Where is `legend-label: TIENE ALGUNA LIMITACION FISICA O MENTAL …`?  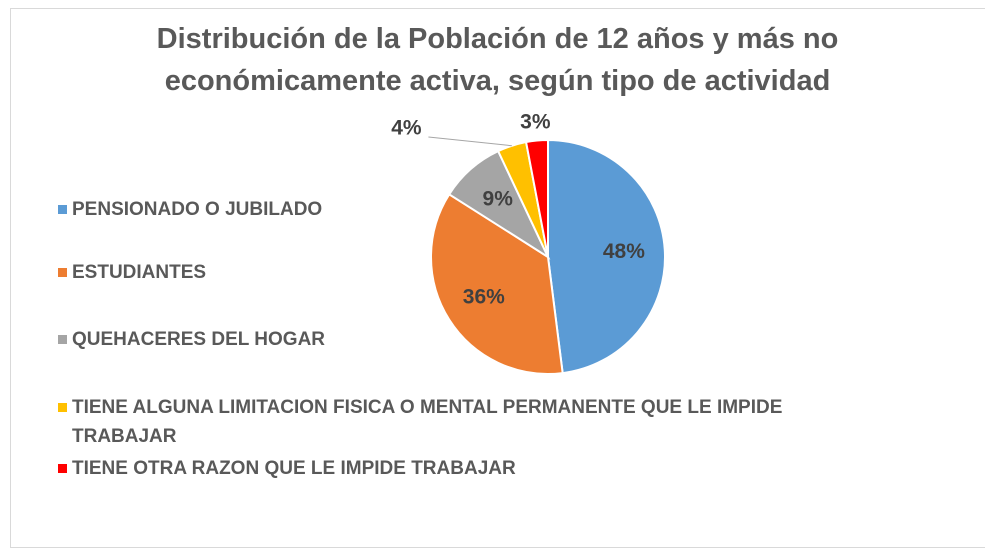 legend-label: TIENE ALGUNA LIMITACION FISICA O MENTAL … is located at coordinates (427, 422).